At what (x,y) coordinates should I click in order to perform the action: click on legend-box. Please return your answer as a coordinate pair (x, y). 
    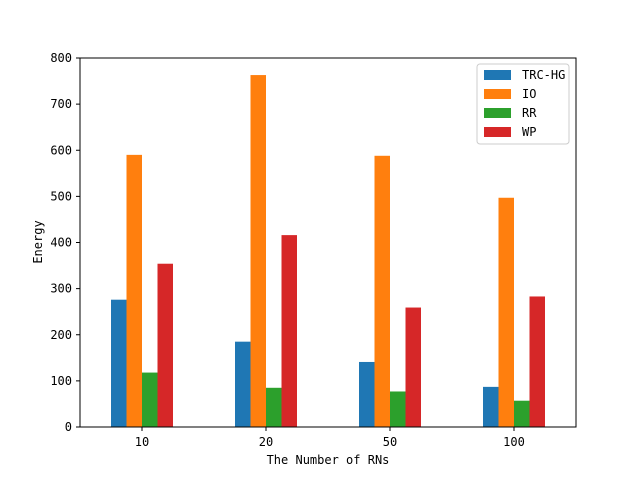
    Looking at the image, I should click on (523, 104).